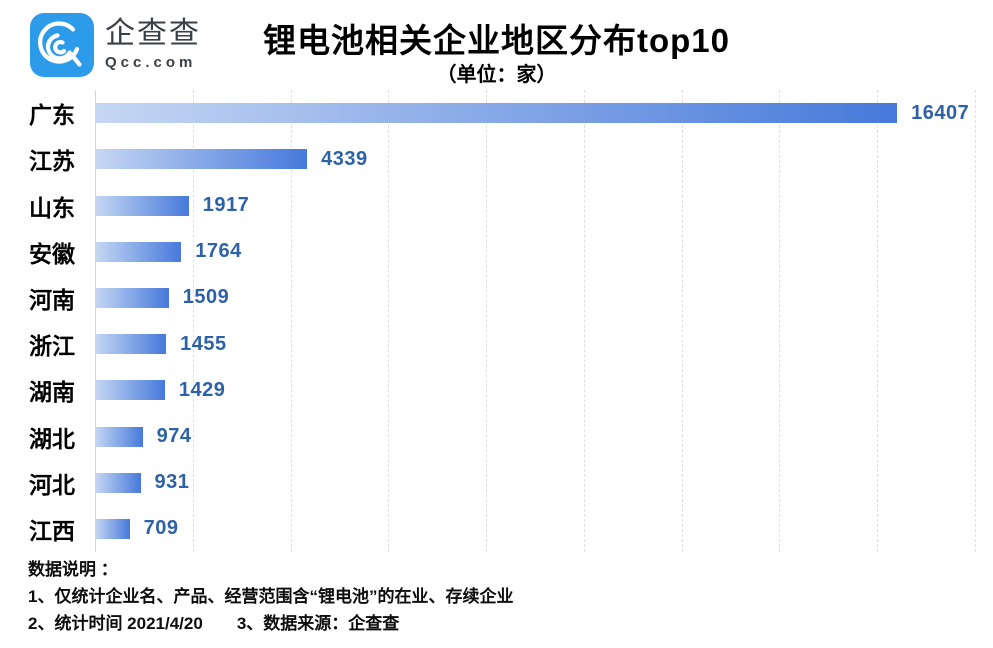 The width and height of the screenshot is (993, 648). Describe the element at coordinates (544, 252) in the screenshot. I see `bar-track: 1764` at that location.